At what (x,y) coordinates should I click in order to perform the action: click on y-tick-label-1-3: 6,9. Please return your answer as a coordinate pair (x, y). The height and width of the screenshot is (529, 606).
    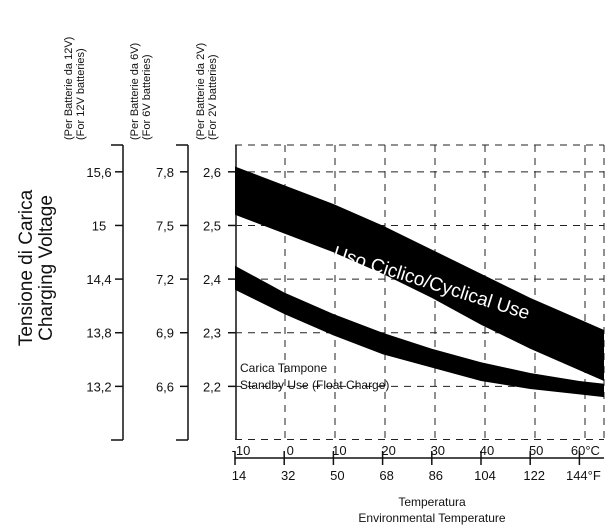
    Looking at the image, I should click on (165, 333).